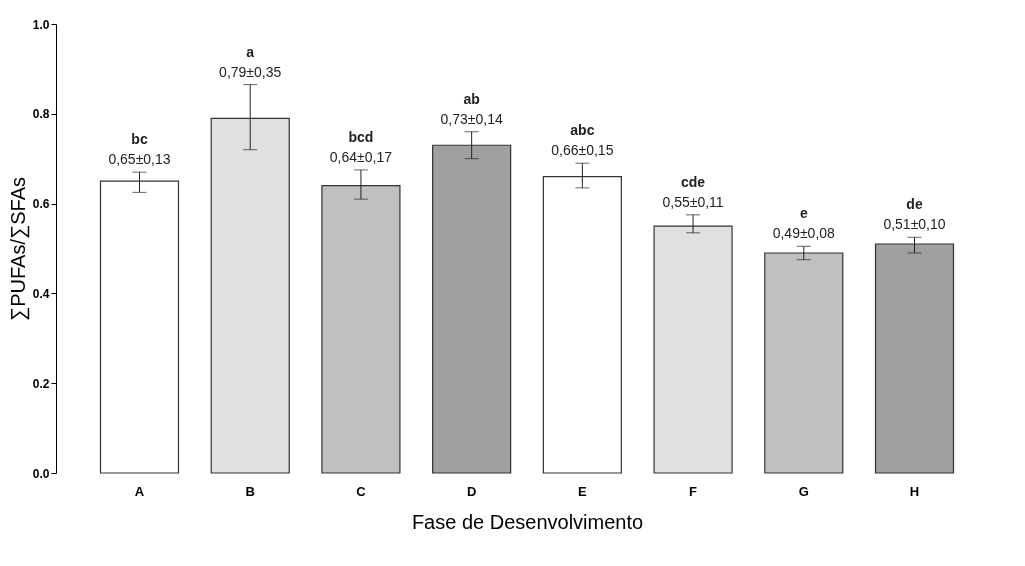  I want to click on data-label: 0,66±0,15, so click(582, 150).